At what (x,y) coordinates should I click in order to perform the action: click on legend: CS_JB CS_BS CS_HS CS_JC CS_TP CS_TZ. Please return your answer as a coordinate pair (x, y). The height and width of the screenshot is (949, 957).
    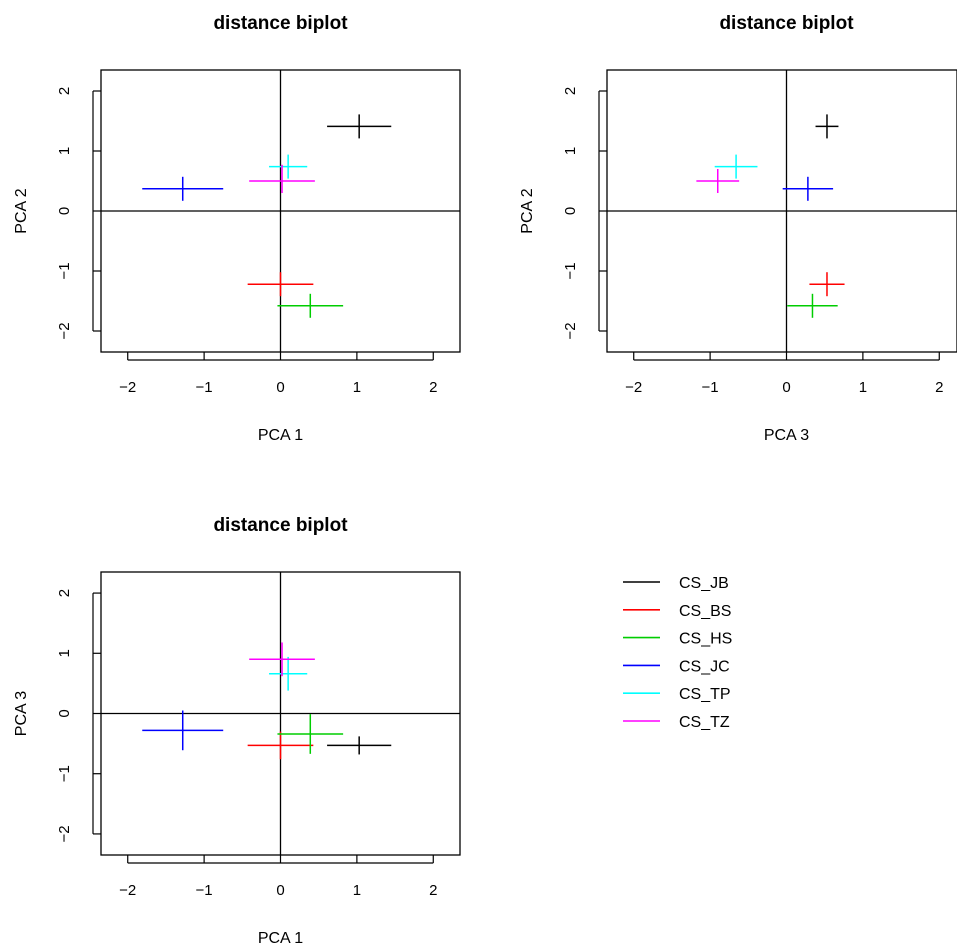
    Looking at the image, I should click on (677, 653).